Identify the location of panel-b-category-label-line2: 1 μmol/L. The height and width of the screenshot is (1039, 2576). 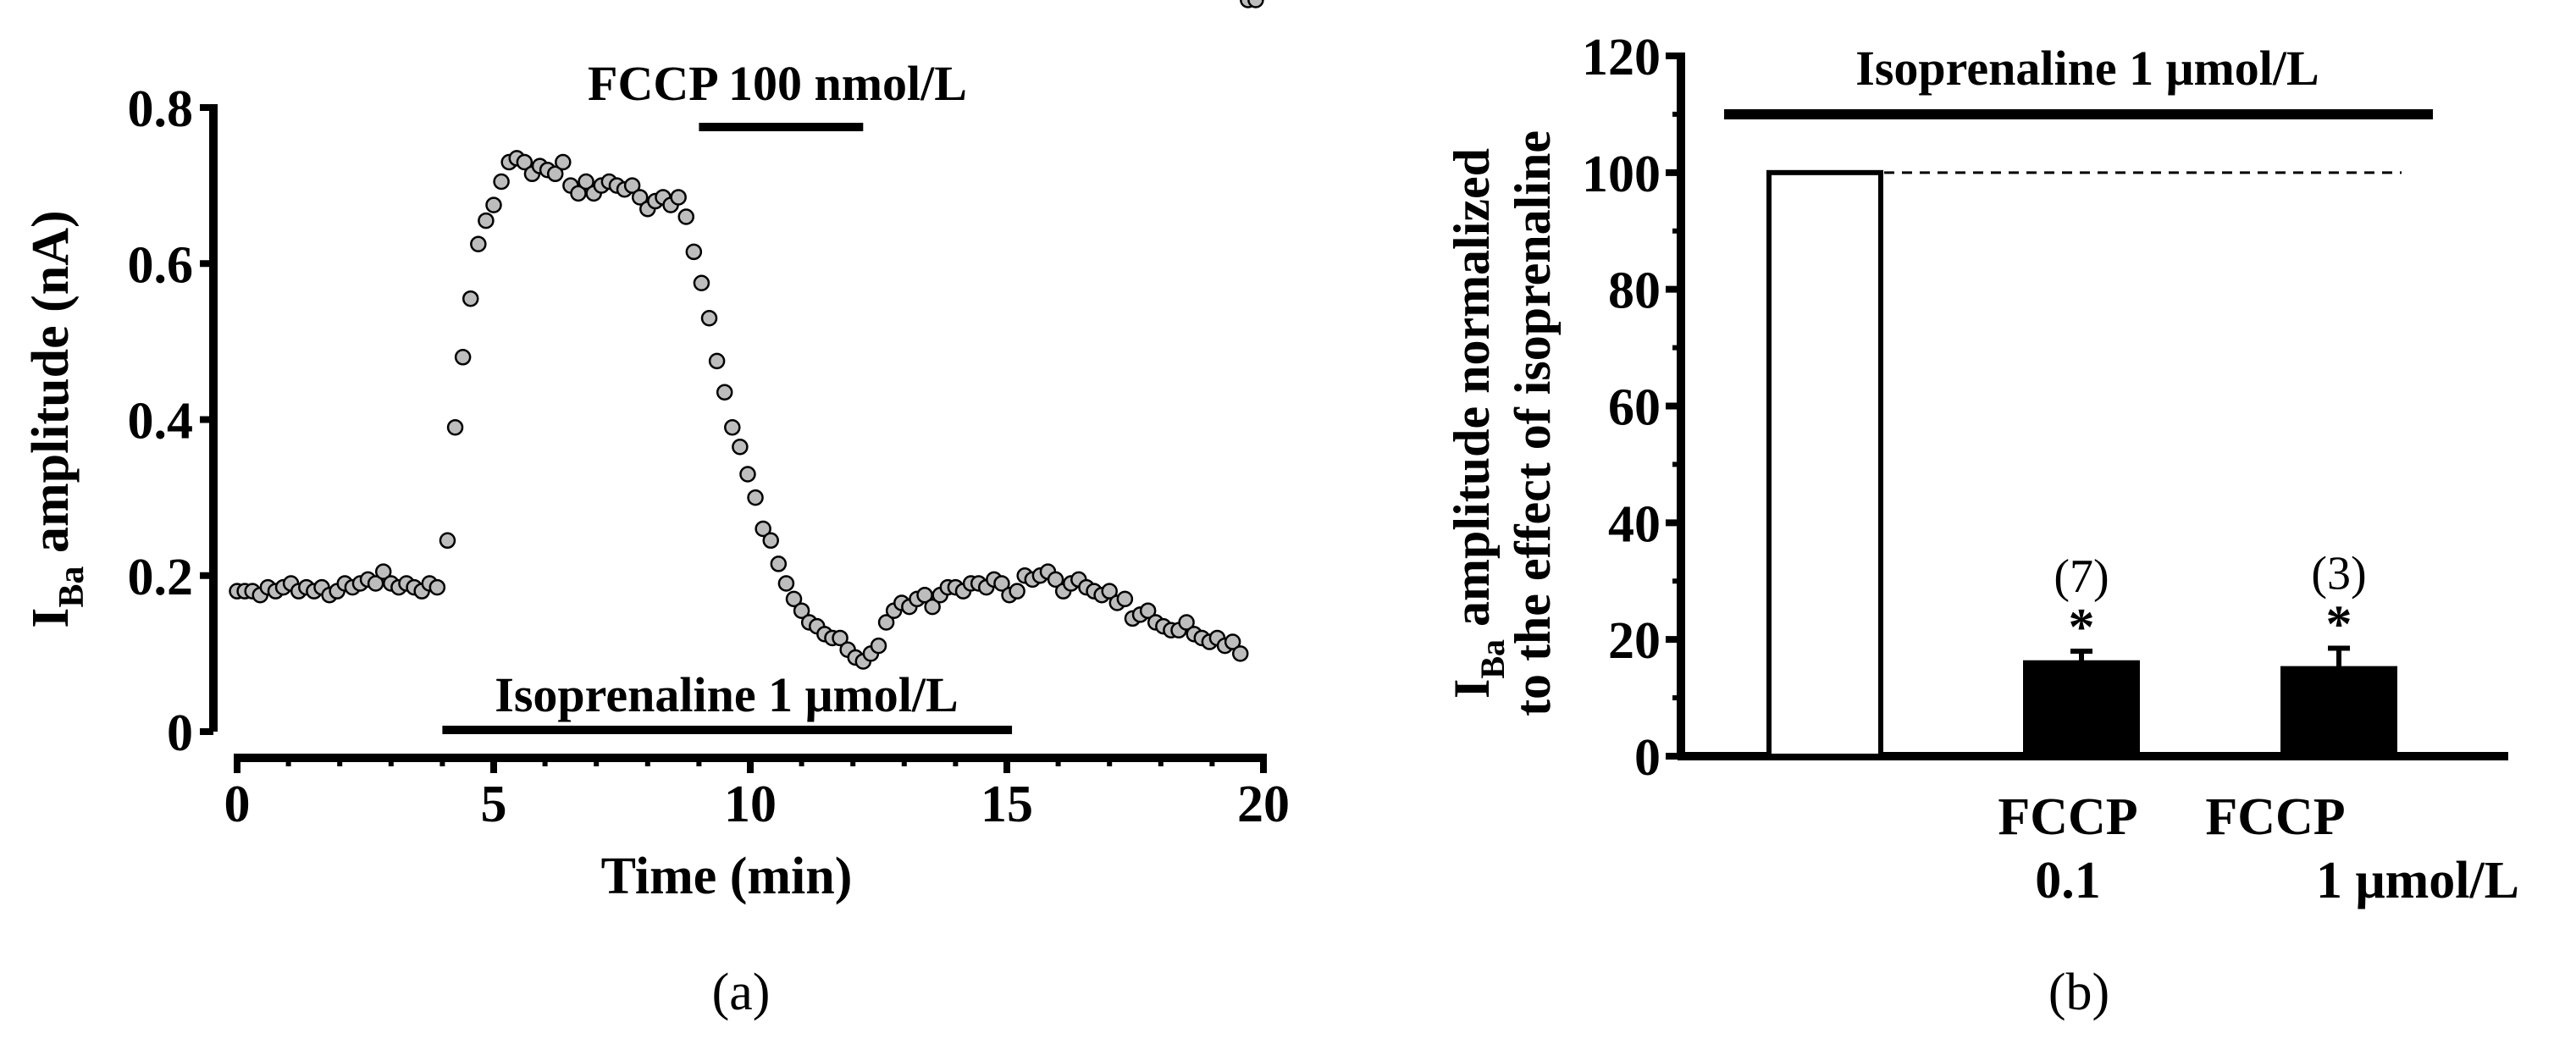
(2417, 880).